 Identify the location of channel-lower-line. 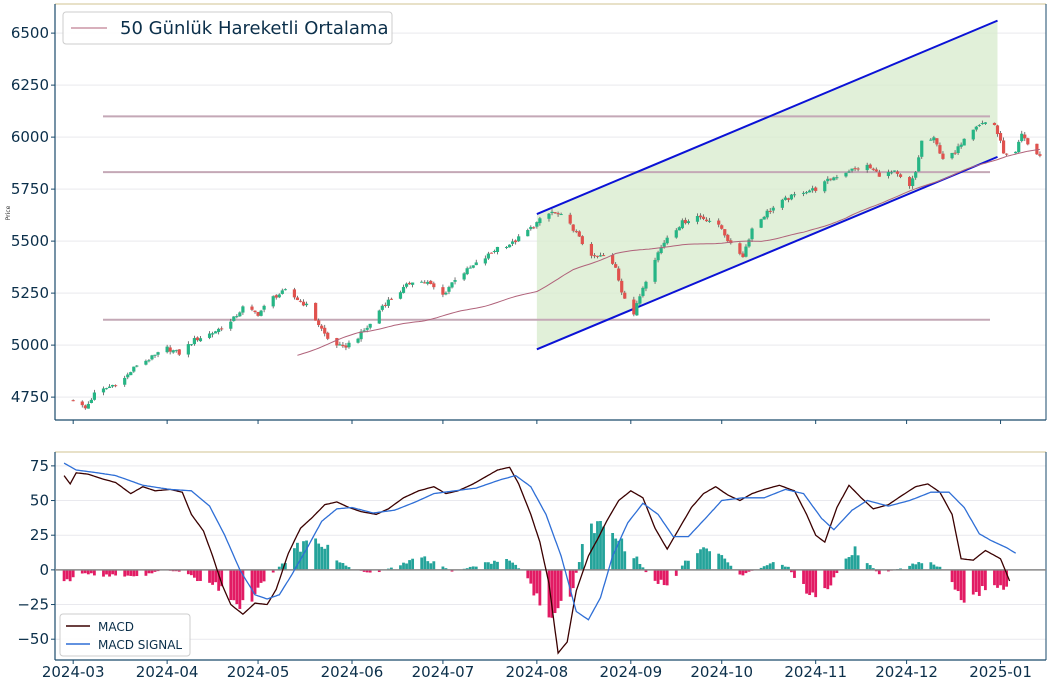
(767, 253).